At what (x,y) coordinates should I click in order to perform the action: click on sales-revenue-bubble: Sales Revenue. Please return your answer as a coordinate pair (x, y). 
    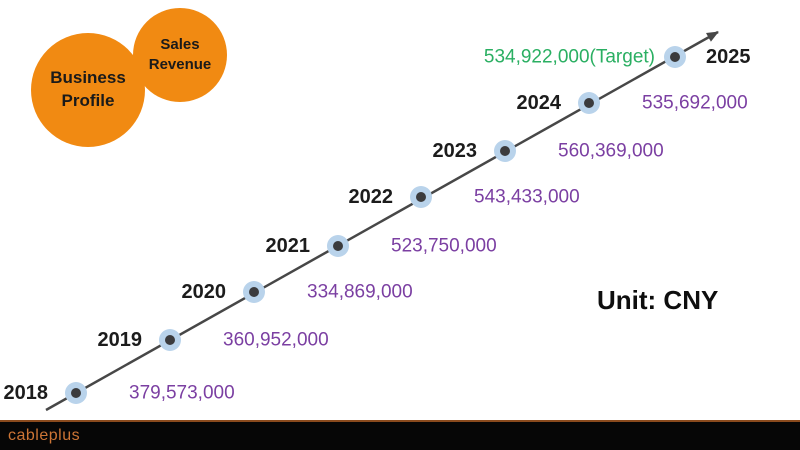
    Looking at the image, I should click on (180, 55).